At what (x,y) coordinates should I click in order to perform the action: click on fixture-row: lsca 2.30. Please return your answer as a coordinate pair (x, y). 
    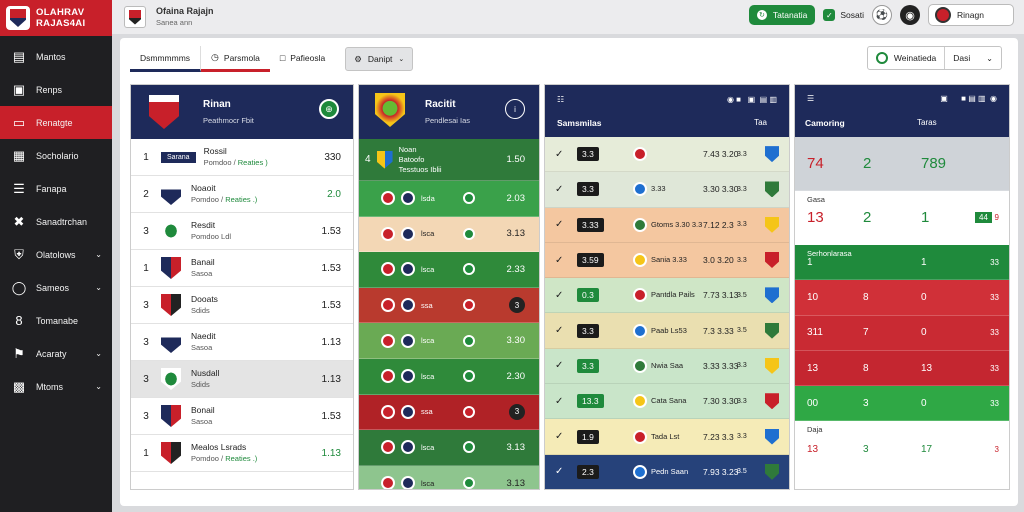
    Looking at the image, I should click on (449, 376).